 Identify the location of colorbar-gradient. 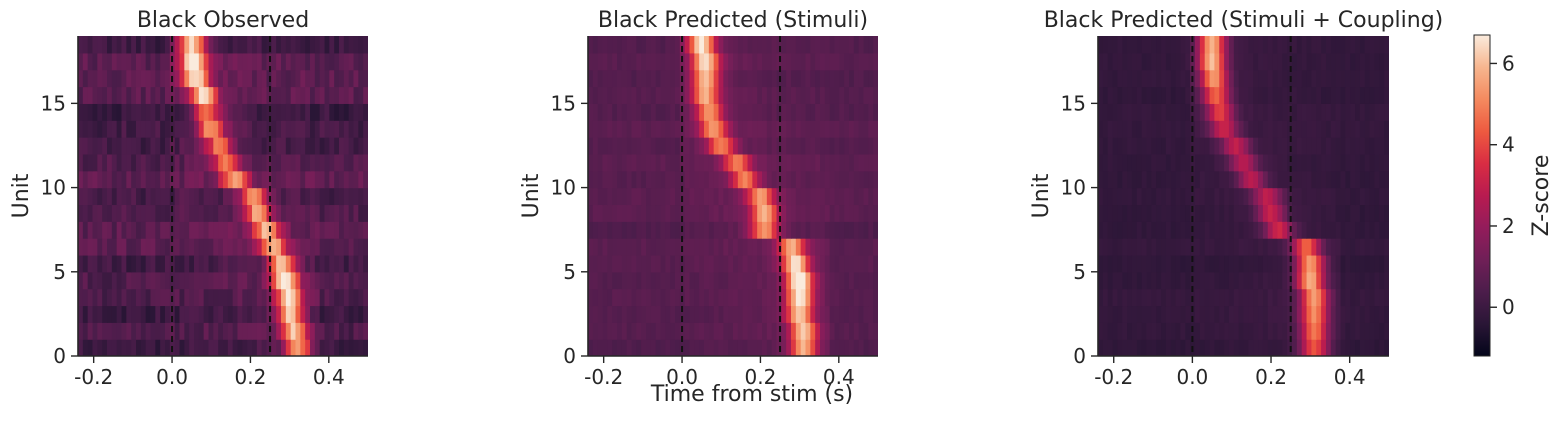
(1482, 195).